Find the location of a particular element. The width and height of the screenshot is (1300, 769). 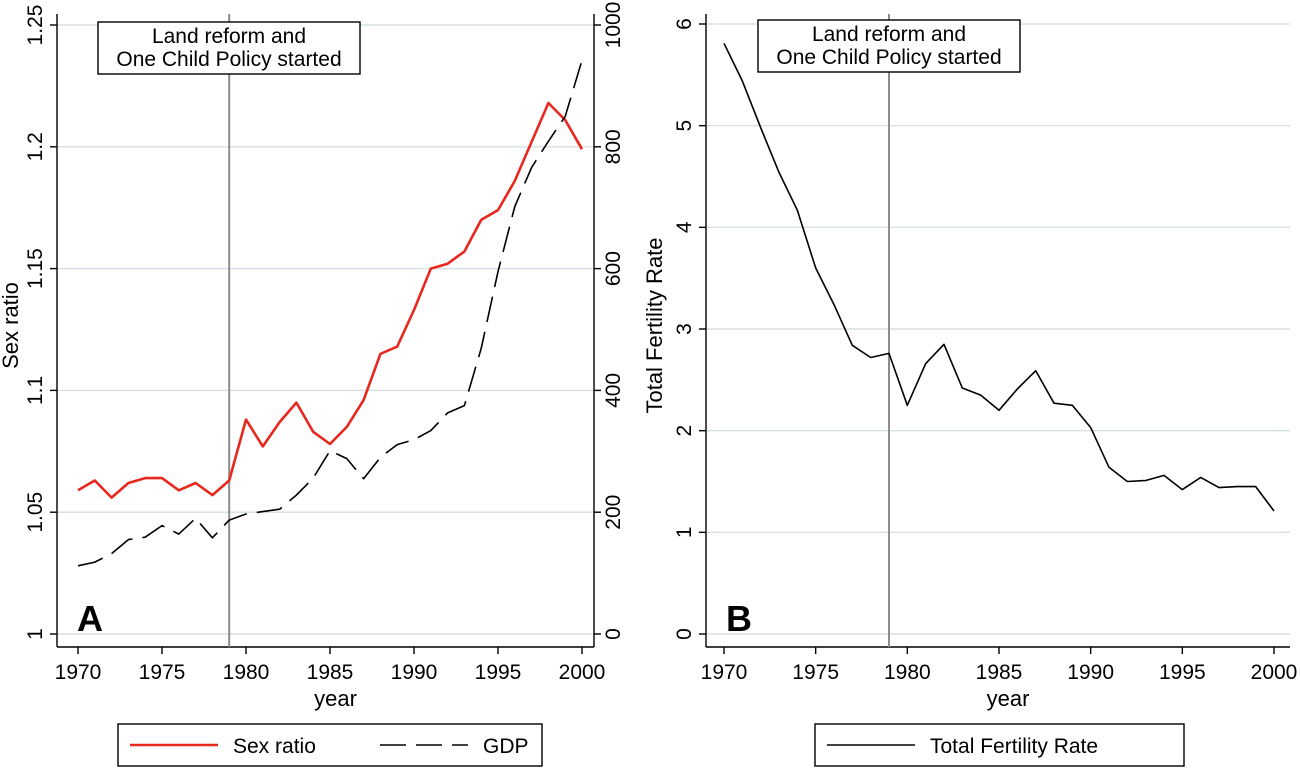

panel-a-x-tick-label: 1990 is located at coordinates (414, 672).